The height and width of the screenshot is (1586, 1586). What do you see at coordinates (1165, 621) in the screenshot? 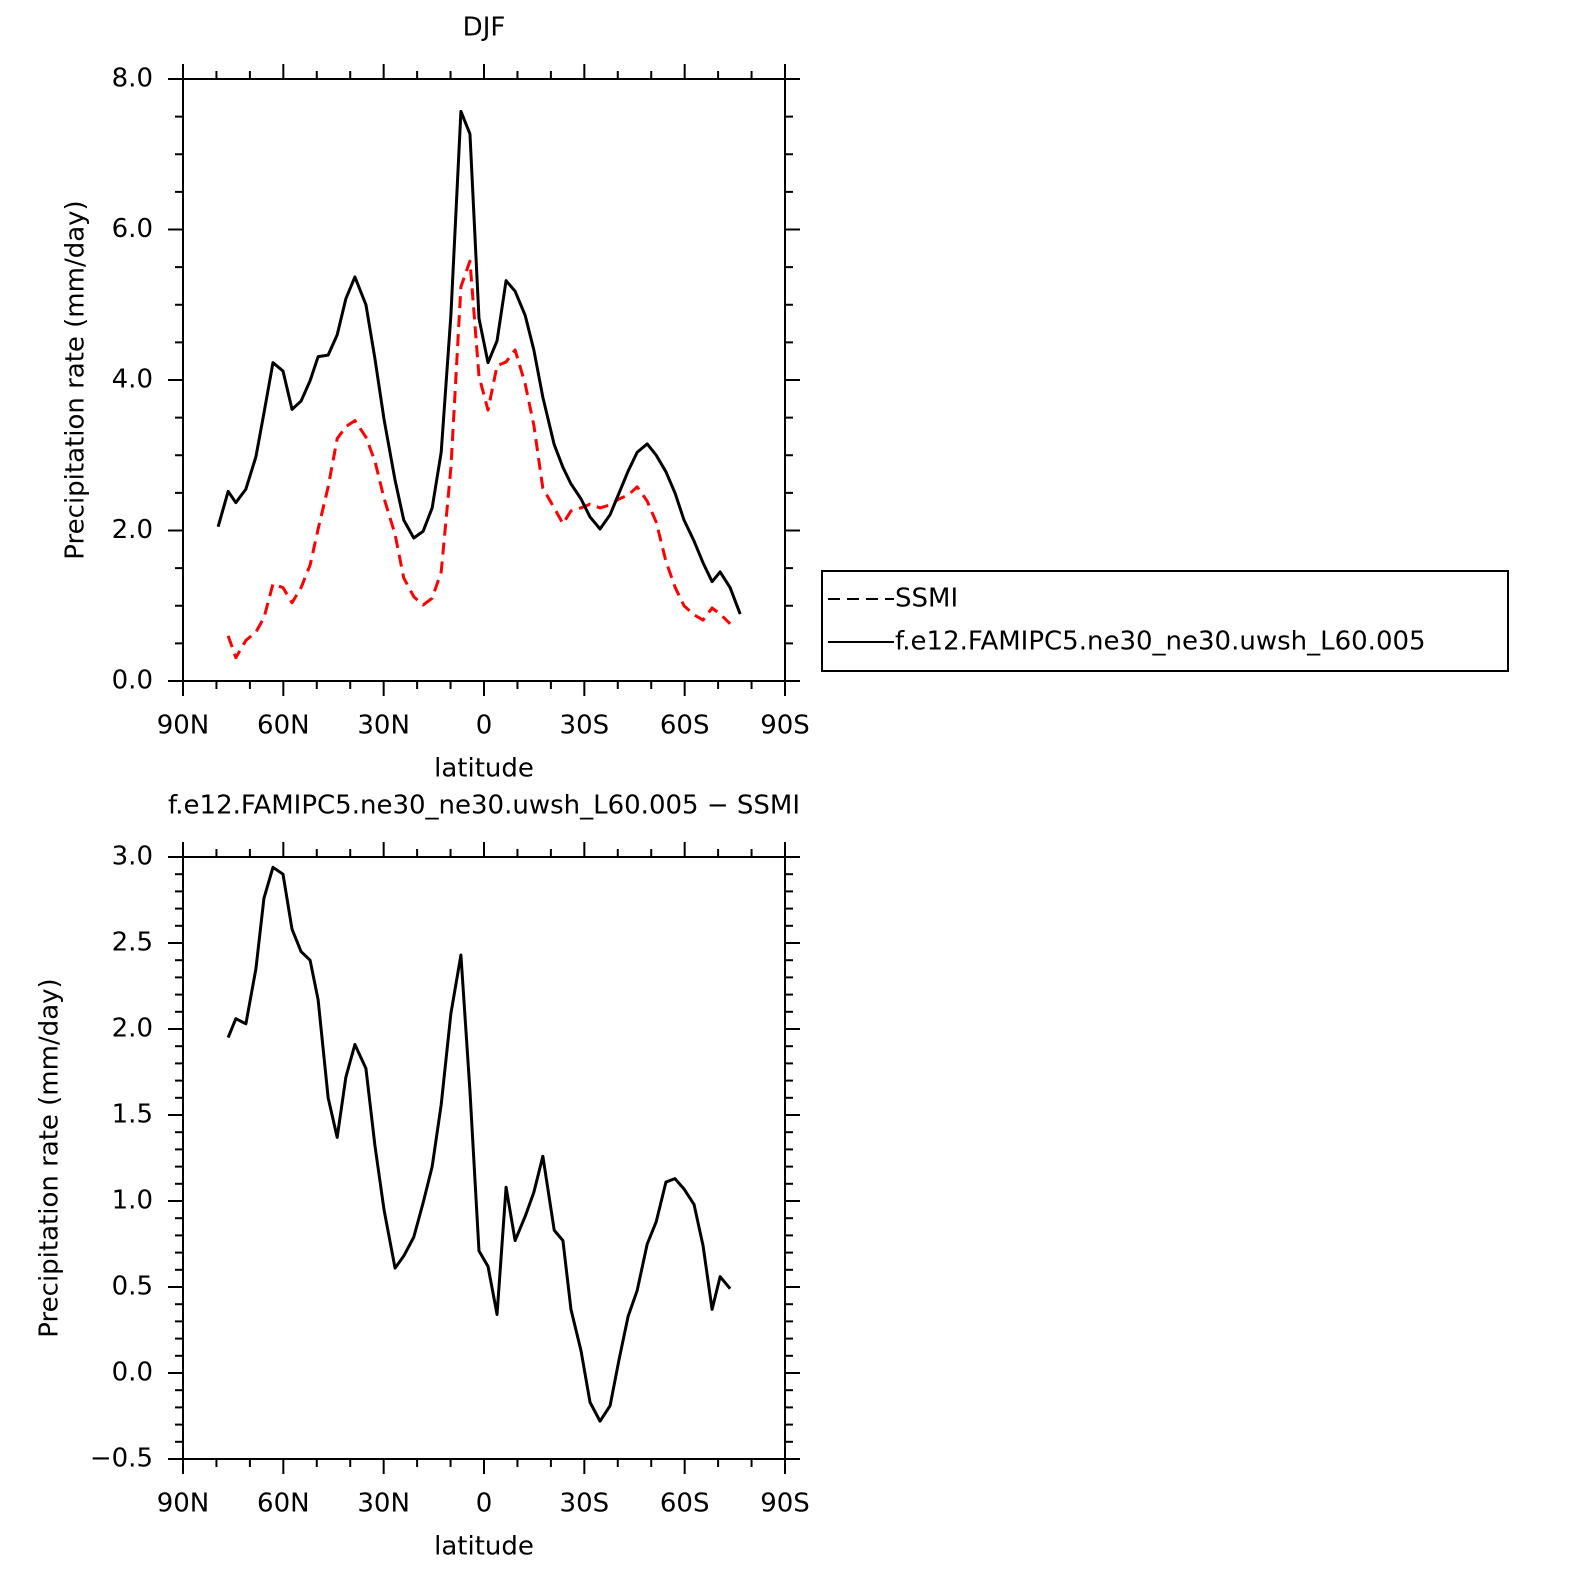
I see `legend-box` at bounding box center [1165, 621].